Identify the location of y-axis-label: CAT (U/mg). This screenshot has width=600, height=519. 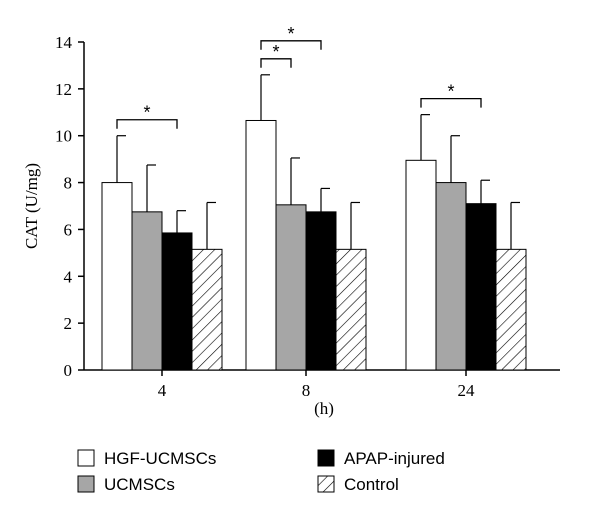
(31, 206).